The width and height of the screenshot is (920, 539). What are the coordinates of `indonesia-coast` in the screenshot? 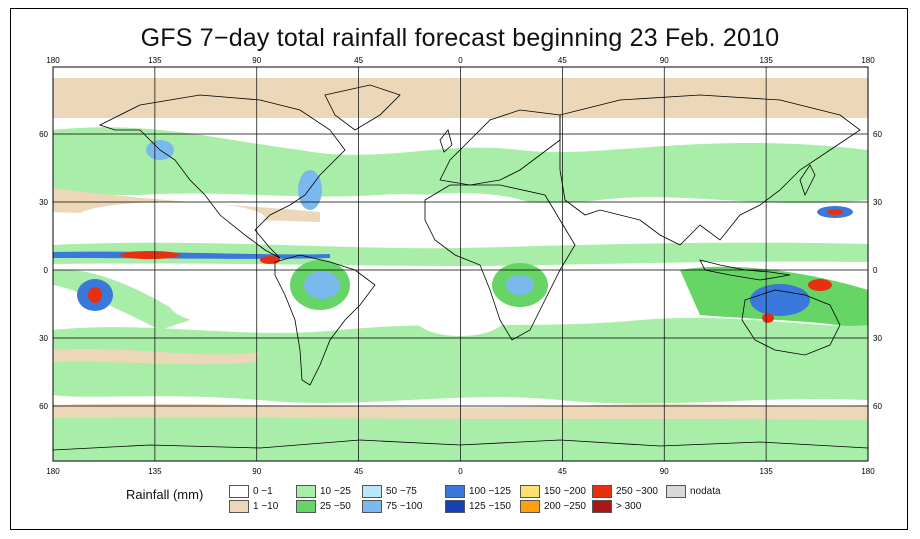 It's located at (745, 270).